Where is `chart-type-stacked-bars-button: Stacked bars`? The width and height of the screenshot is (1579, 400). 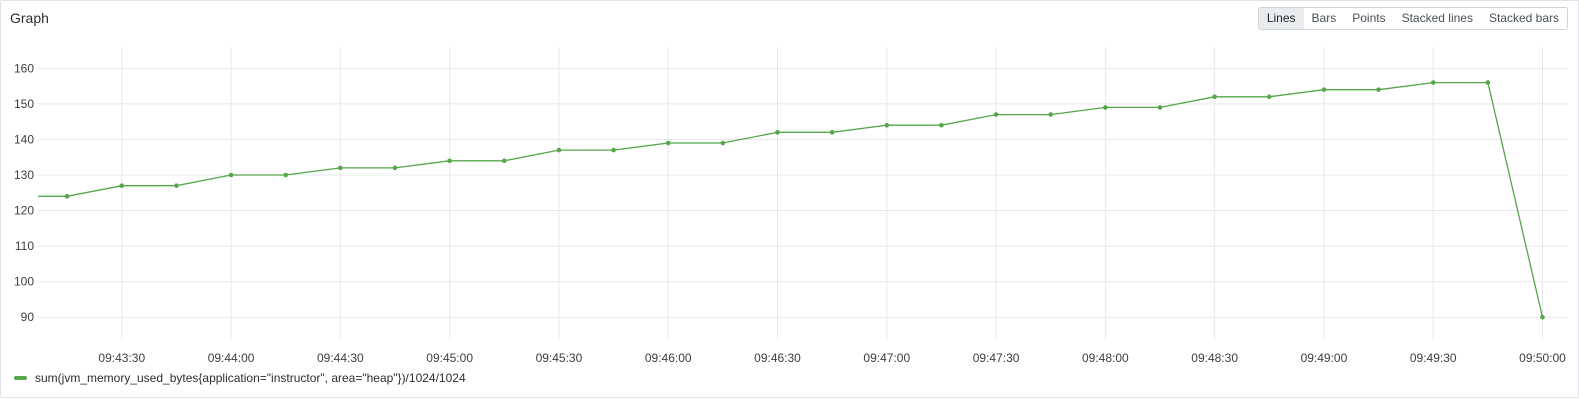 chart-type-stacked-bars-button: Stacked bars is located at coordinates (1523, 18).